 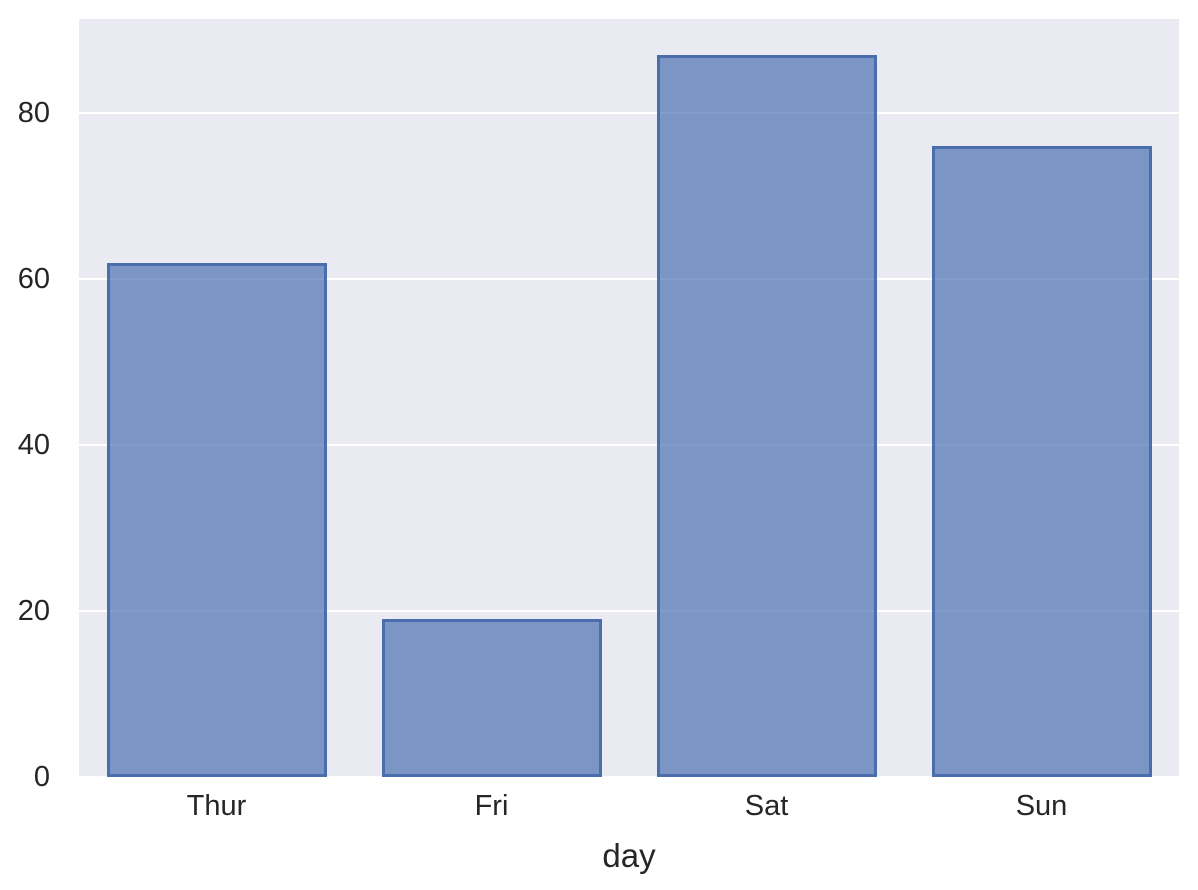 What do you see at coordinates (33, 279) in the screenshot?
I see `y-tick-label-60: 60` at bounding box center [33, 279].